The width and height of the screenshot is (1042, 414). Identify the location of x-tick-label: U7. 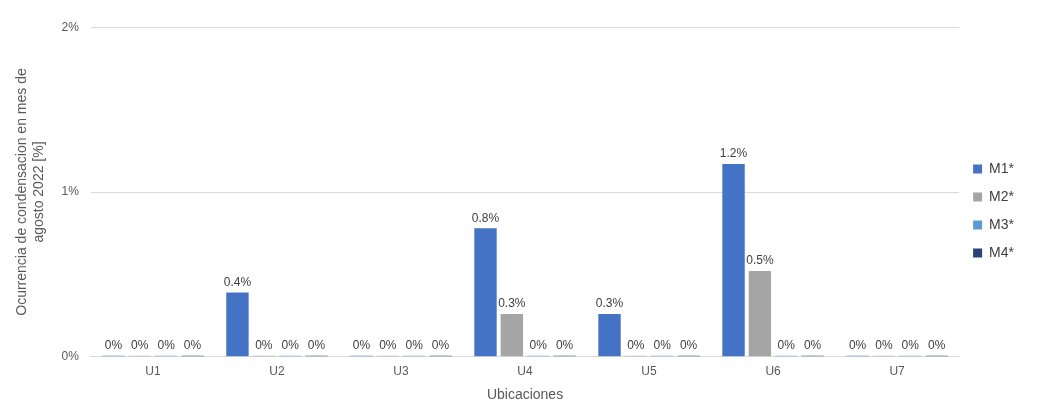
(897, 371).